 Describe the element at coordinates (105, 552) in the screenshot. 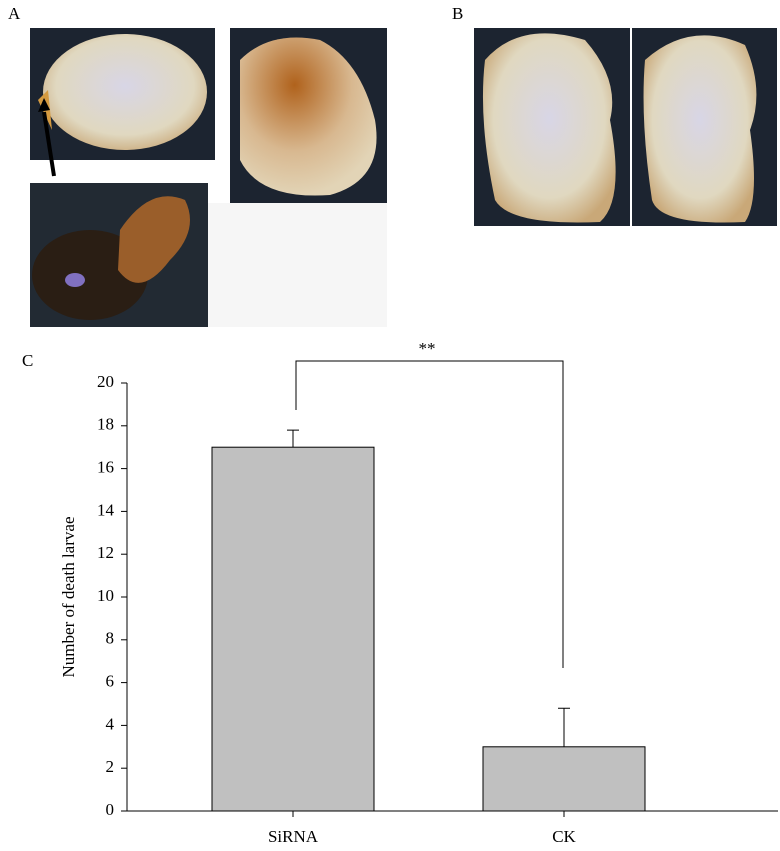

I see `y-tick-label: 12` at that location.